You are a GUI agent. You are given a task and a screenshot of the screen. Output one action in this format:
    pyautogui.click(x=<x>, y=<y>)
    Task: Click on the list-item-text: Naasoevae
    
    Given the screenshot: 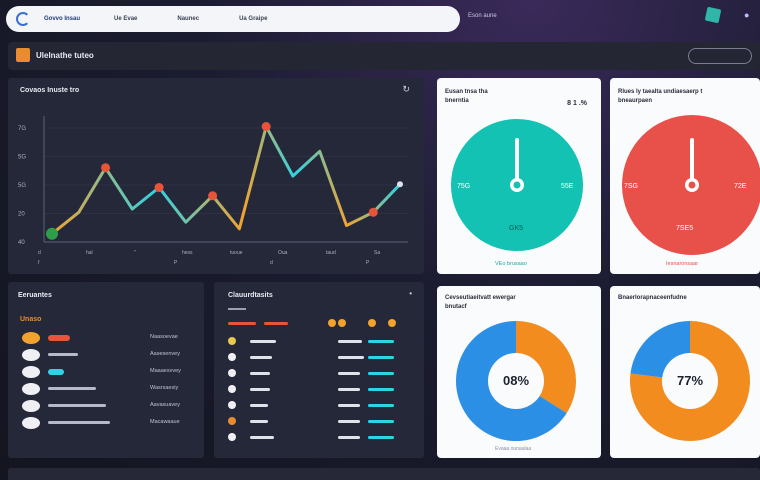 What is the action you would take?
    pyautogui.click(x=164, y=337)
    